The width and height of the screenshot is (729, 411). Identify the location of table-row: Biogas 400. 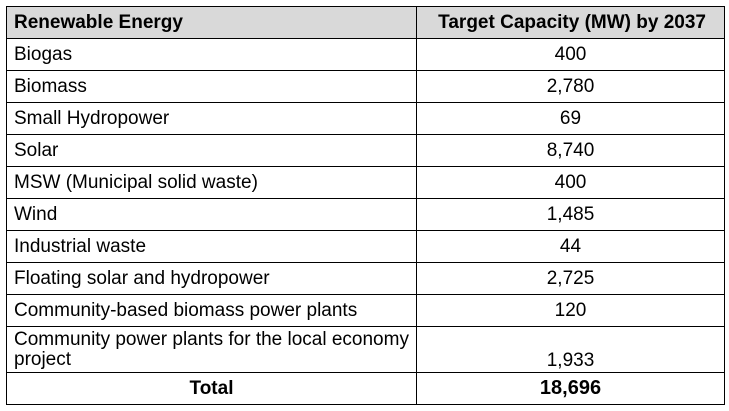
(365, 54).